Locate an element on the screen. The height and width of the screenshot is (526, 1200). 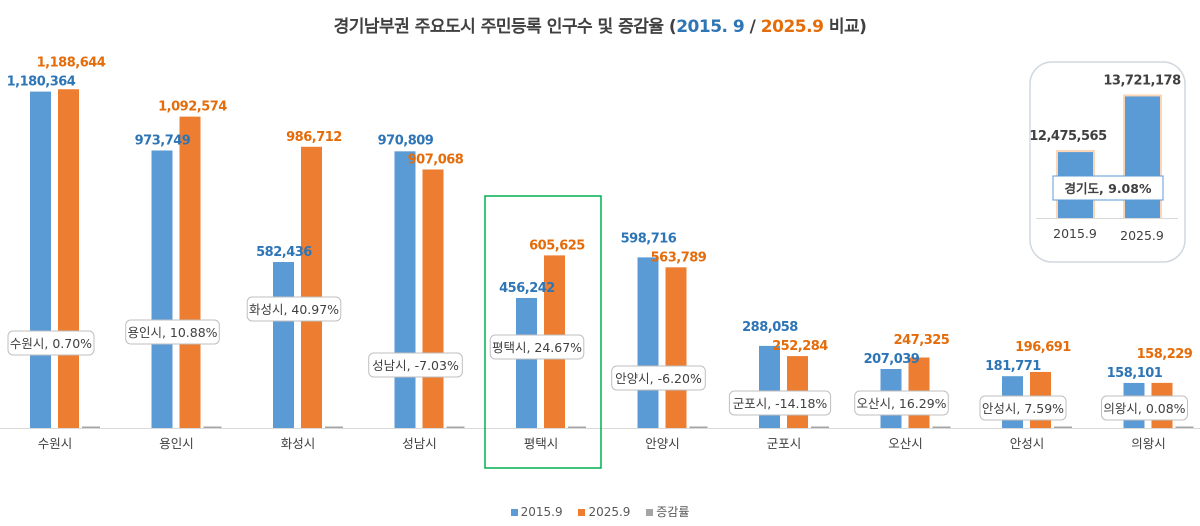
value-label-2015: 598,716 is located at coordinates (649, 238).